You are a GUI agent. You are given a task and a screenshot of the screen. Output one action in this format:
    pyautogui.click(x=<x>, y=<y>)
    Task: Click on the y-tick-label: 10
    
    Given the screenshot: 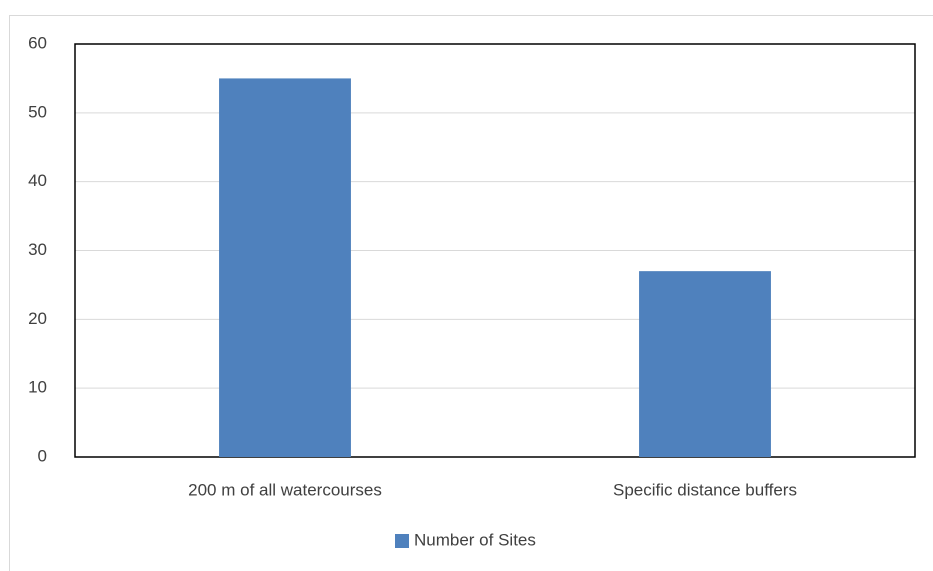 What is the action you would take?
    pyautogui.click(x=37, y=387)
    